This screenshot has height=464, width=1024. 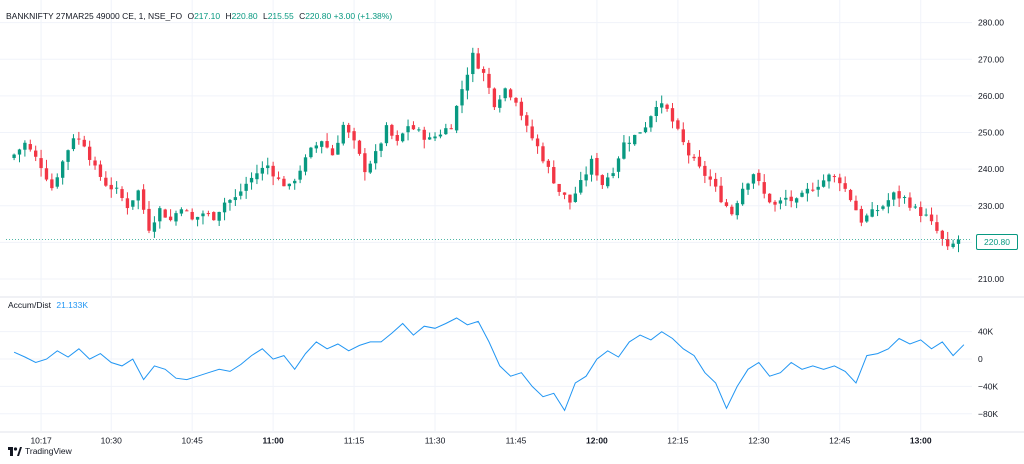 What do you see at coordinates (191, 16) in the screenshot?
I see `open-label: O` at bounding box center [191, 16].